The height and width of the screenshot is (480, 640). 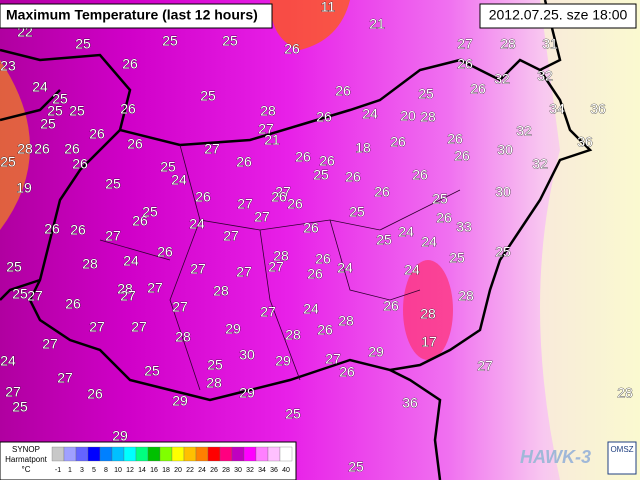 What do you see at coordinates (555, 457) in the screenshot?
I see `logo-text: HAWK-3` at bounding box center [555, 457].